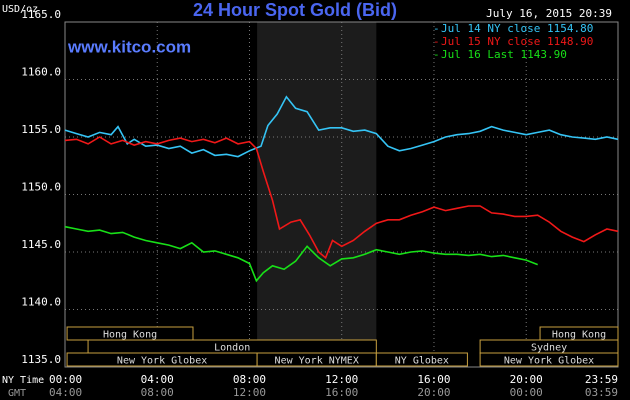 The width and height of the screenshot is (630, 400). I want to click on x-tick-label: 20:00, so click(526, 379).